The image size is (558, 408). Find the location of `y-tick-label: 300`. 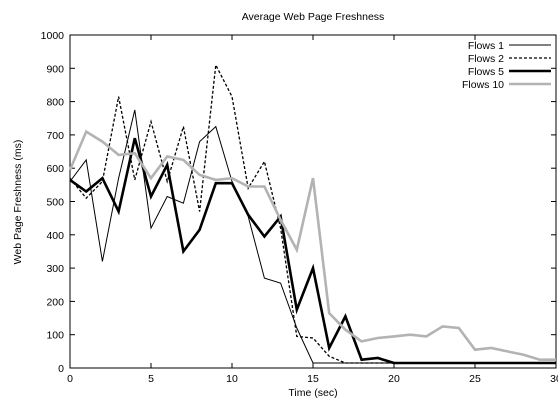

y-tick-label: 300 is located at coordinates (55, 269).